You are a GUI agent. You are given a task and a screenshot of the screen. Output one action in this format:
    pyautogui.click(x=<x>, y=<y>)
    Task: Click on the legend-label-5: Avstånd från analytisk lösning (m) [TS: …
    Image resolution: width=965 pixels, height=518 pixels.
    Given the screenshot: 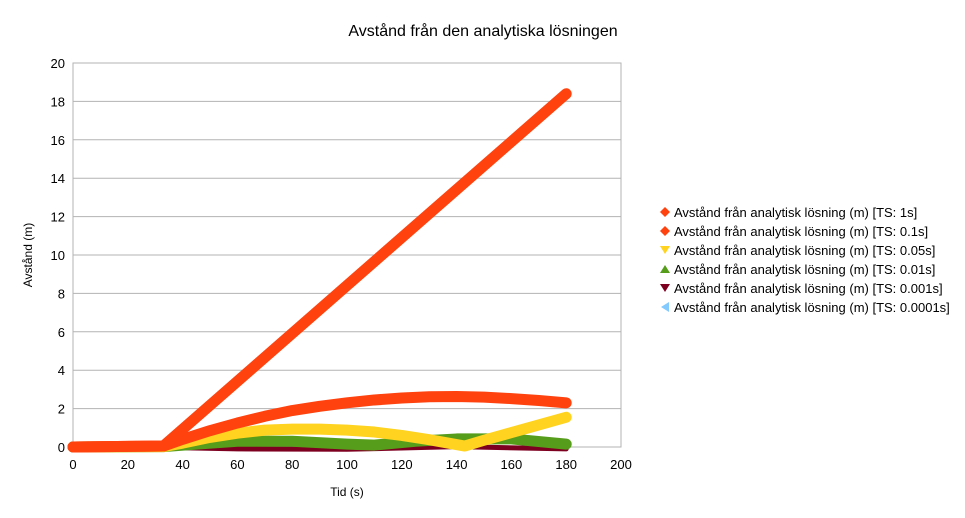 What is the action you would take?
    pyautogui.click(x=808, y=288)
    